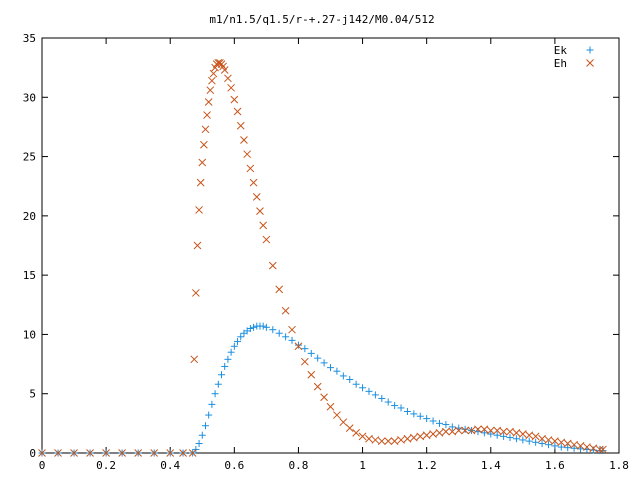  I want to click on x-tick-label: 0, so click(42, 465).